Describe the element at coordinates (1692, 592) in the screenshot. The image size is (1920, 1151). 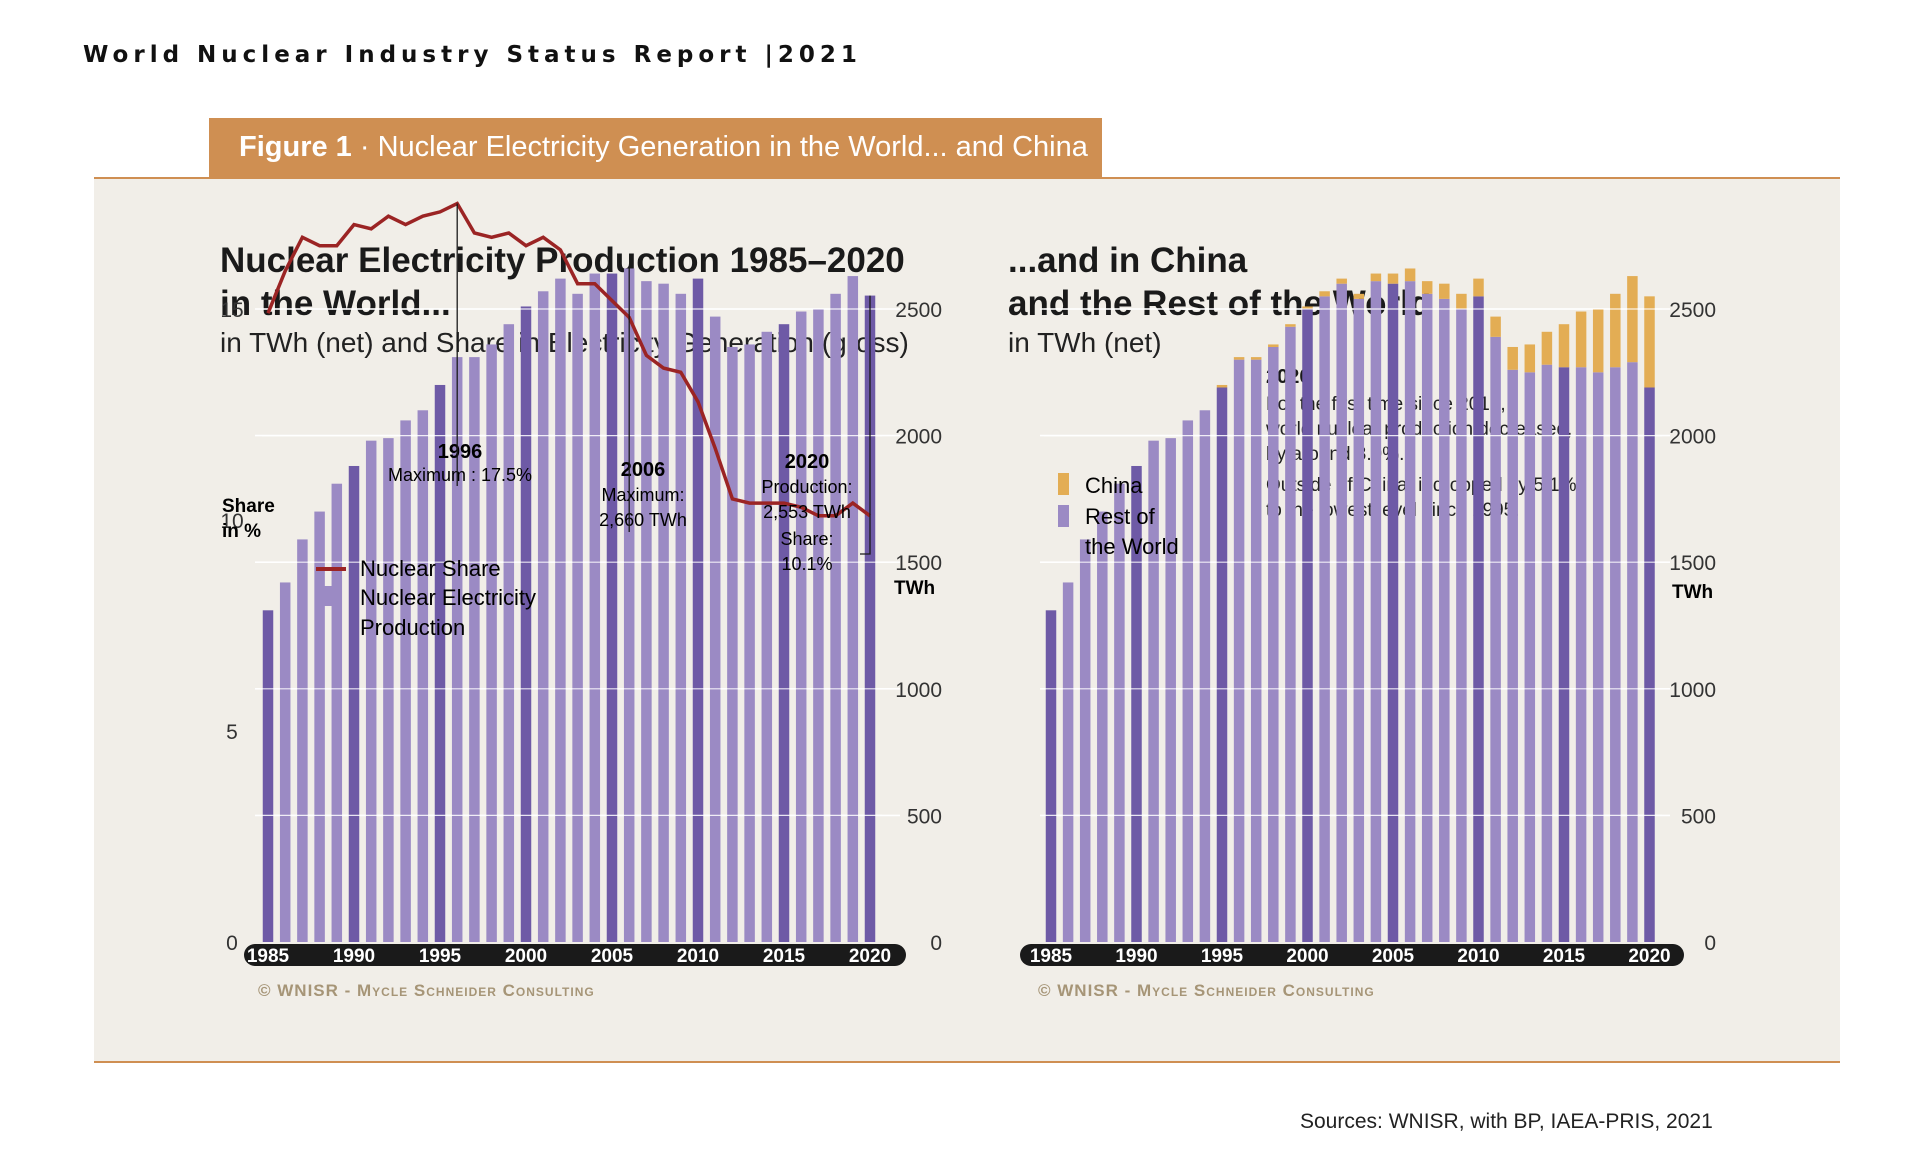
I see `right-twh-axis-label: TWh` at that location.